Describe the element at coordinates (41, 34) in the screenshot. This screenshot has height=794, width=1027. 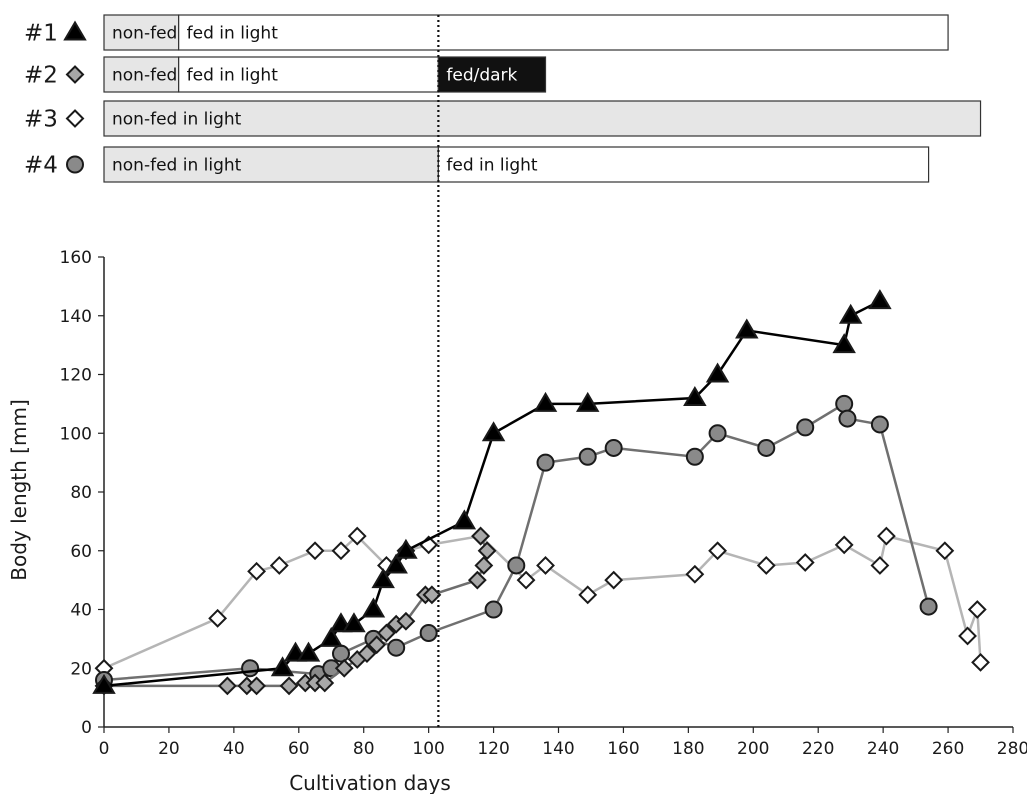
I see `timeline-row-label: #1` at that location.